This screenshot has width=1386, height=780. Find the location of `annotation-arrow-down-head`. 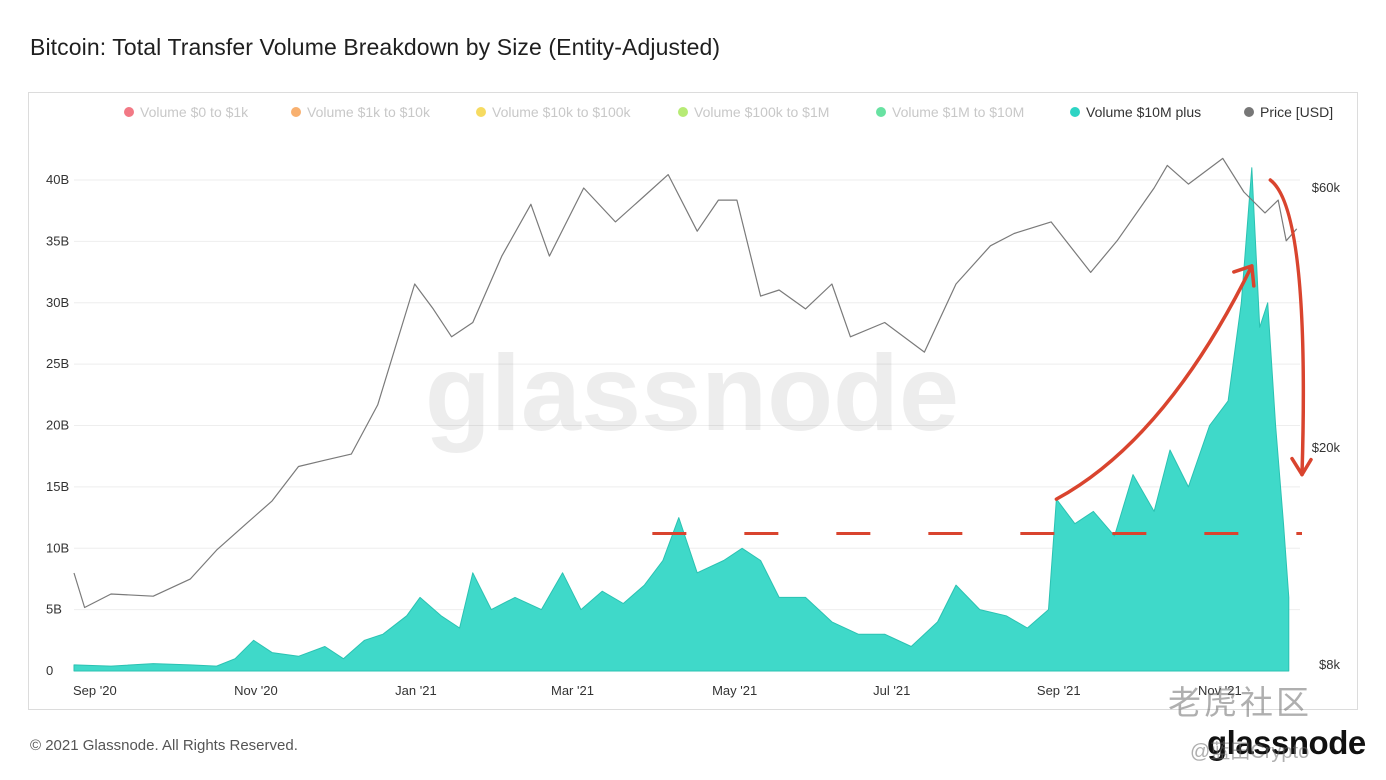

annotation-arrow-down-head is located at coordinates (1301, 466).